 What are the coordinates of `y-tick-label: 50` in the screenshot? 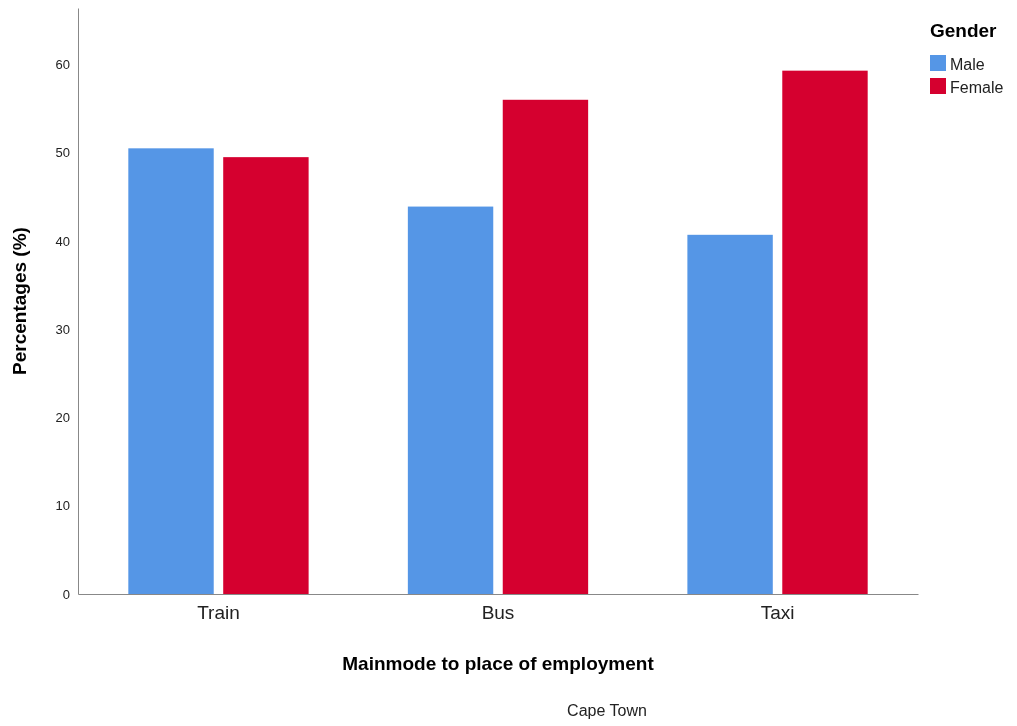 It's located at (62, 153).